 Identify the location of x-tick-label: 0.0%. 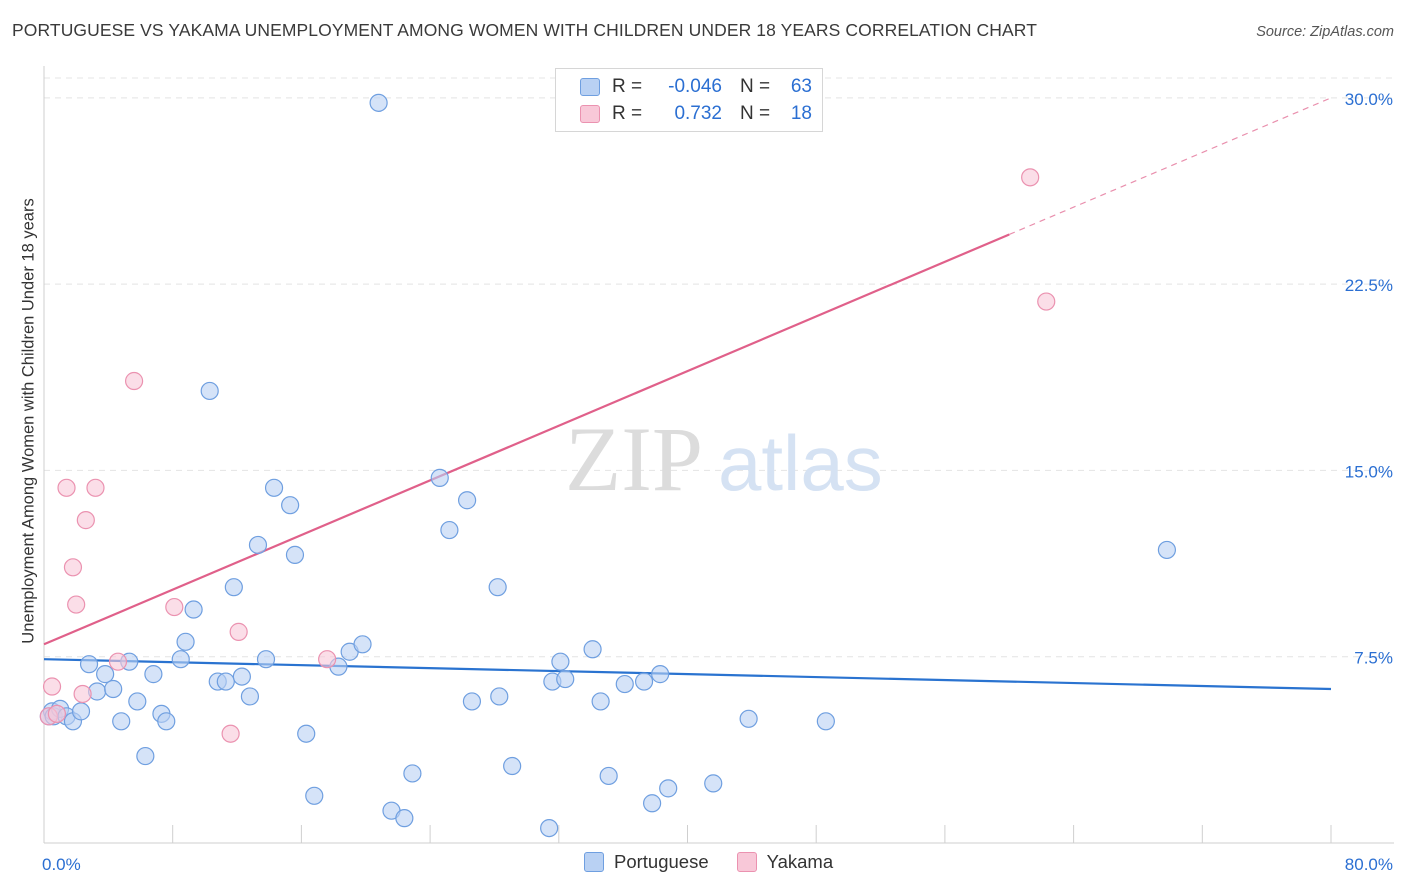
(61, 864).